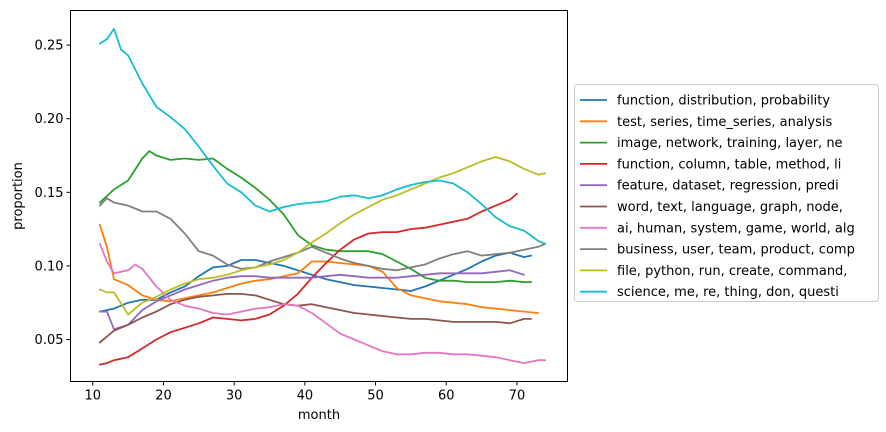 The image size is (886, 432). I want to click on legend-label-8: business, user, team, product, comp, so click(736, 250).